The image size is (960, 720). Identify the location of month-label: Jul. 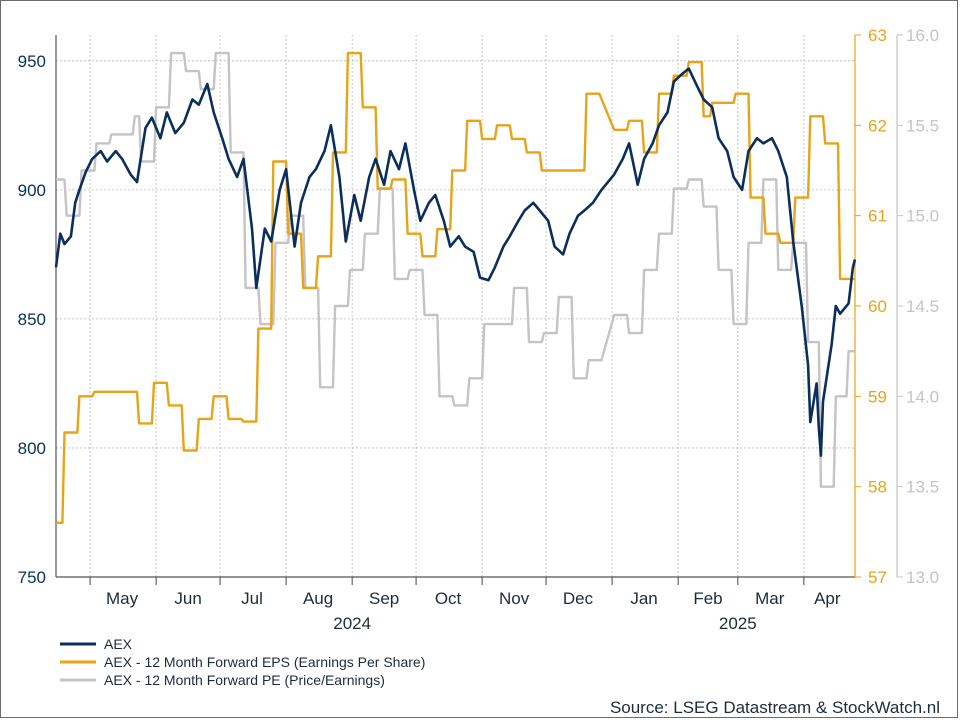
(252, 598).